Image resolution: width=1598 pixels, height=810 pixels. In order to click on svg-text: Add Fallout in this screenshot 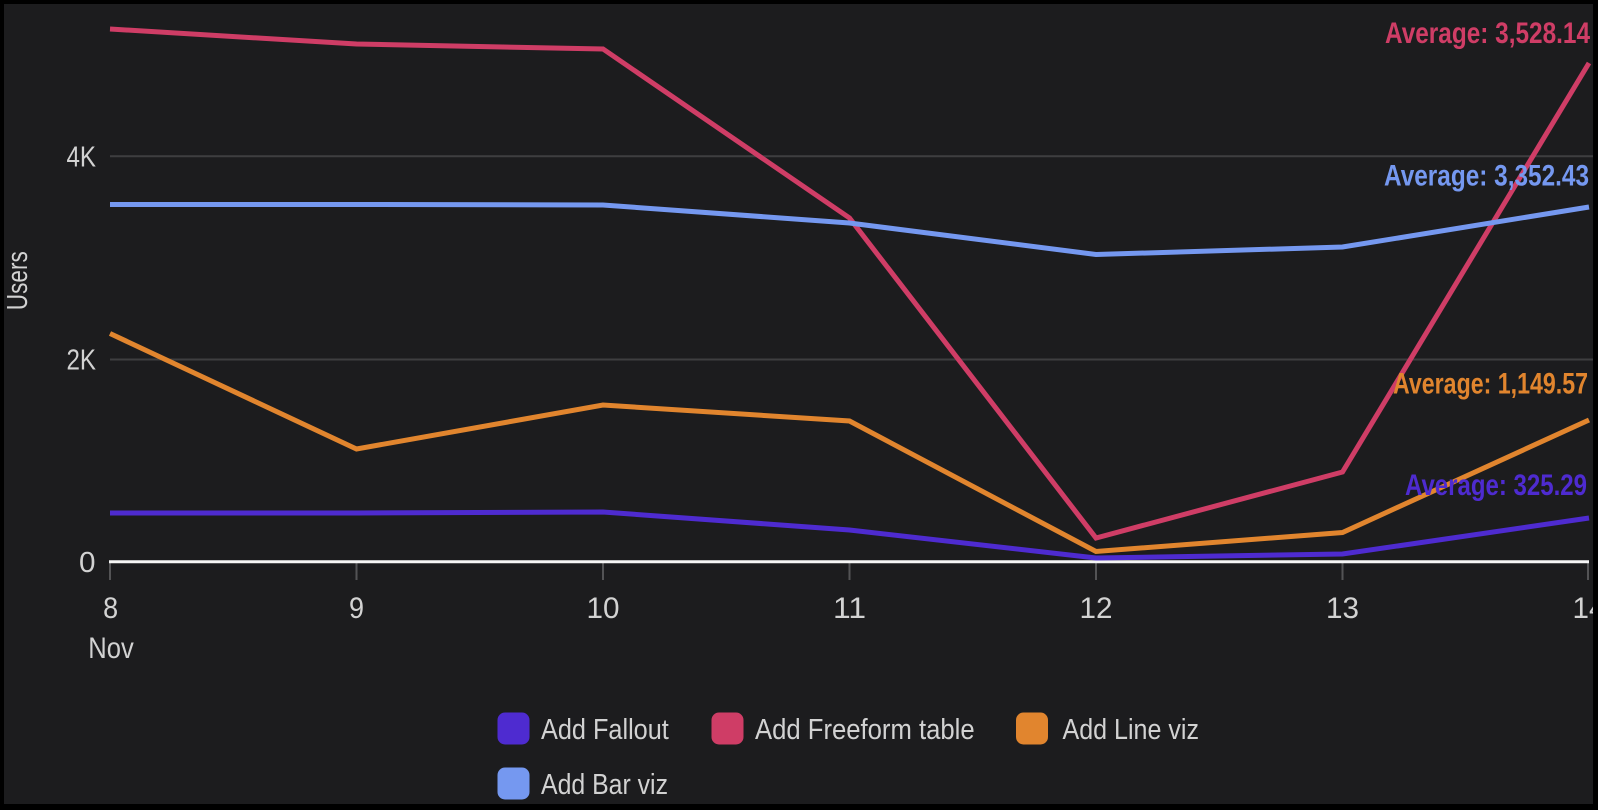, I will do `click(605, 730)`.